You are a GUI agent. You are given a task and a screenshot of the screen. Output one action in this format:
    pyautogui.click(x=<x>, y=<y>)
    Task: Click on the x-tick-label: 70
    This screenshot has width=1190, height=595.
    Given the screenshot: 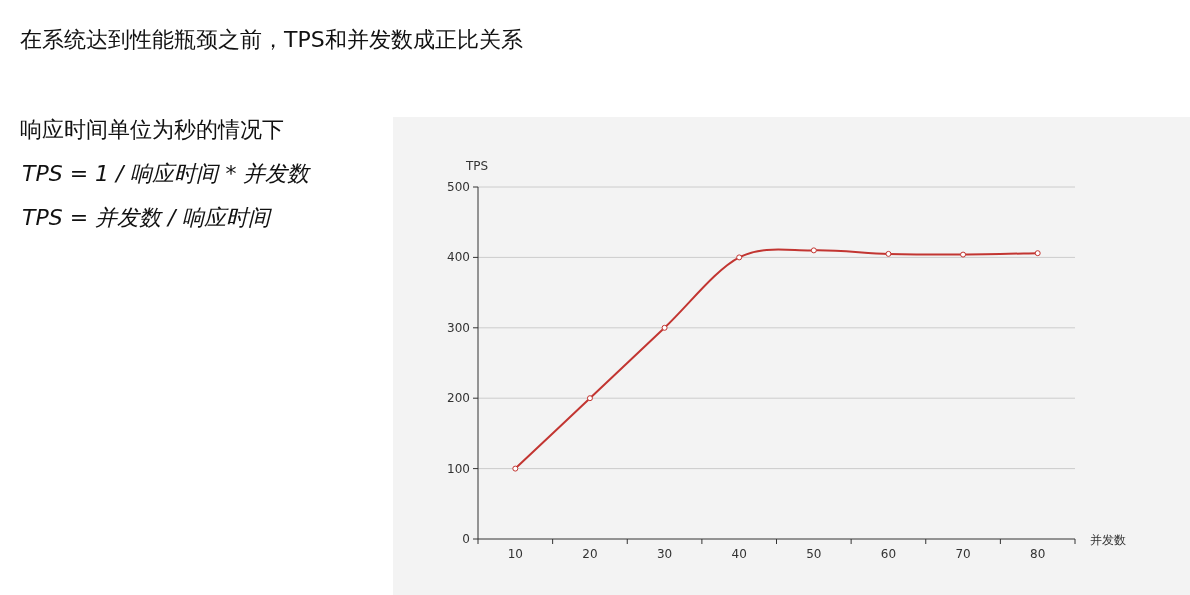 What is the action you would take?
    pyautogui.click(x=963, y=554)
    